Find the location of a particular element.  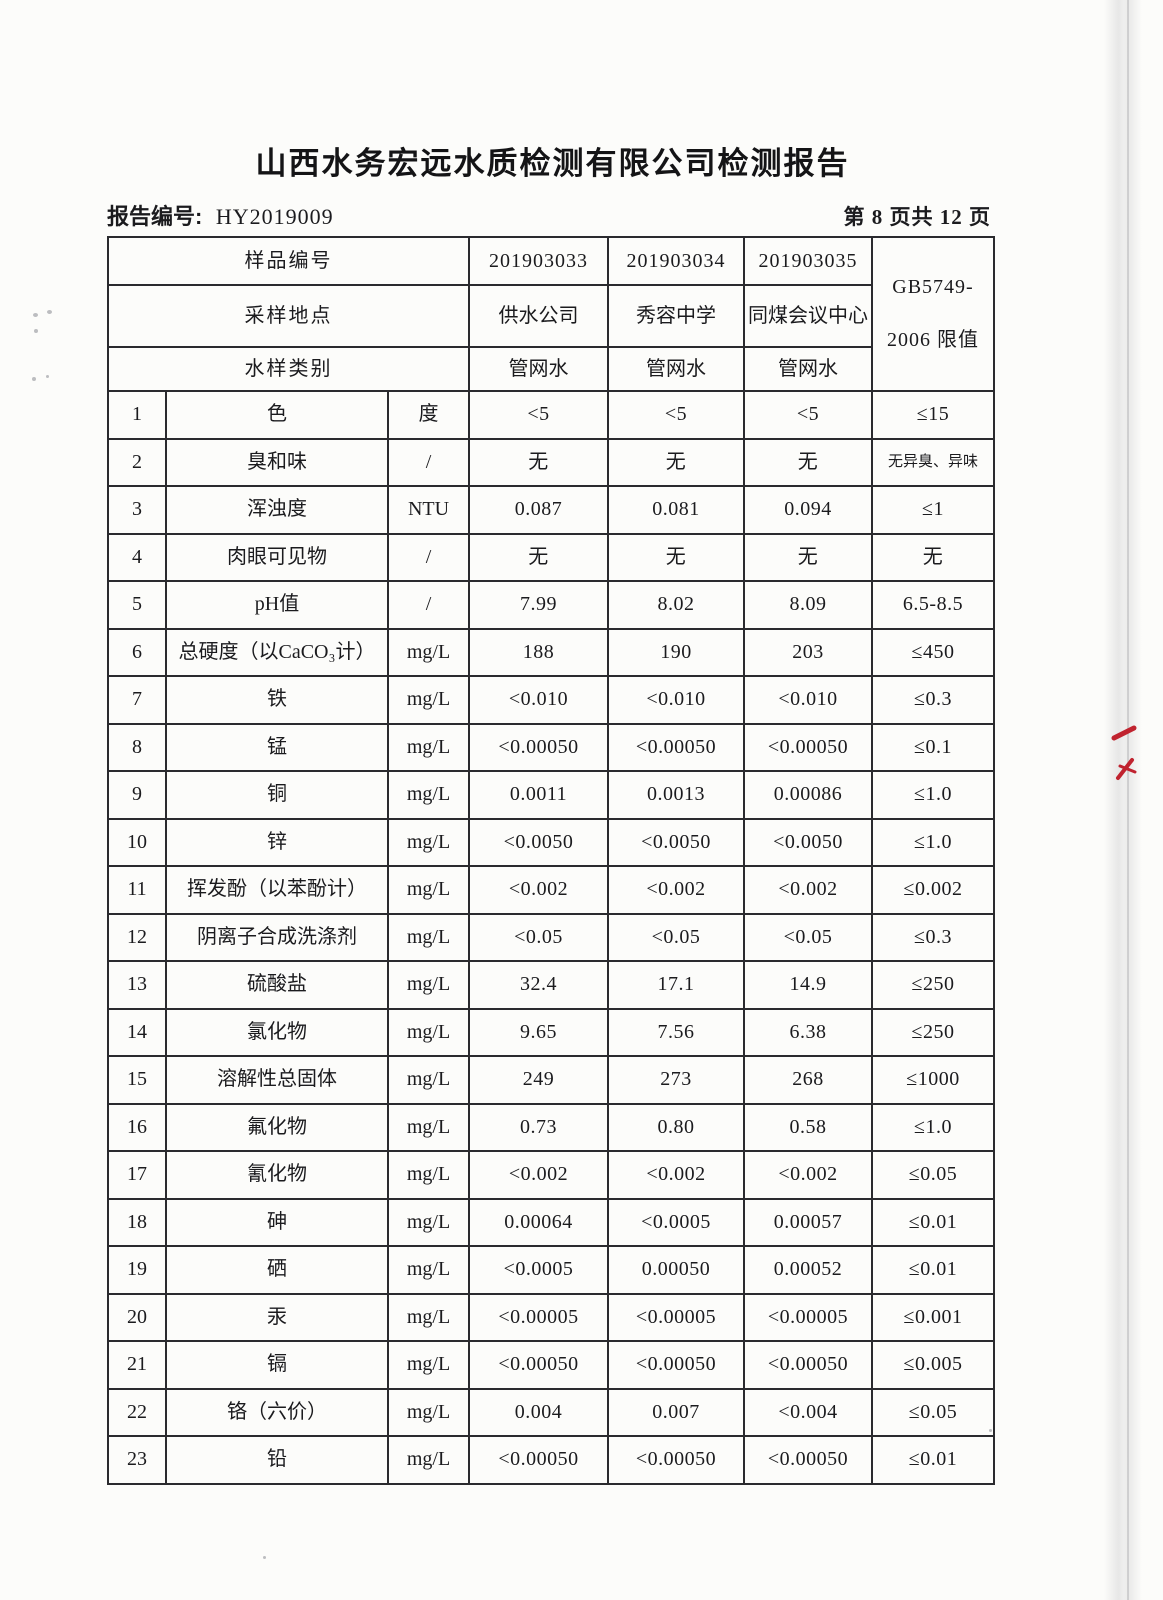

value-cell-sample-3: <0.004 is located at coordinates (808, 1412).